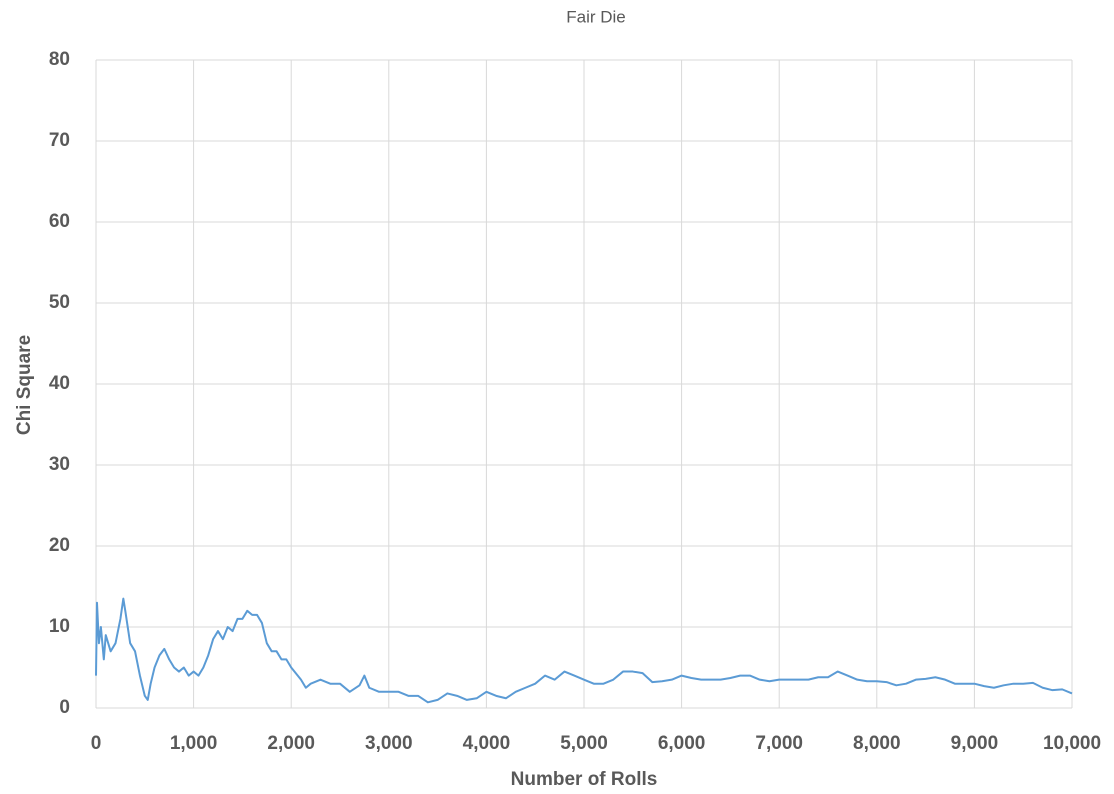 Image resolution: width=1114 pixels, height=794 pixels. Describe the element at coordinates (59, 59) in the screenshot. I see `y-tick-label: 80` at that location.